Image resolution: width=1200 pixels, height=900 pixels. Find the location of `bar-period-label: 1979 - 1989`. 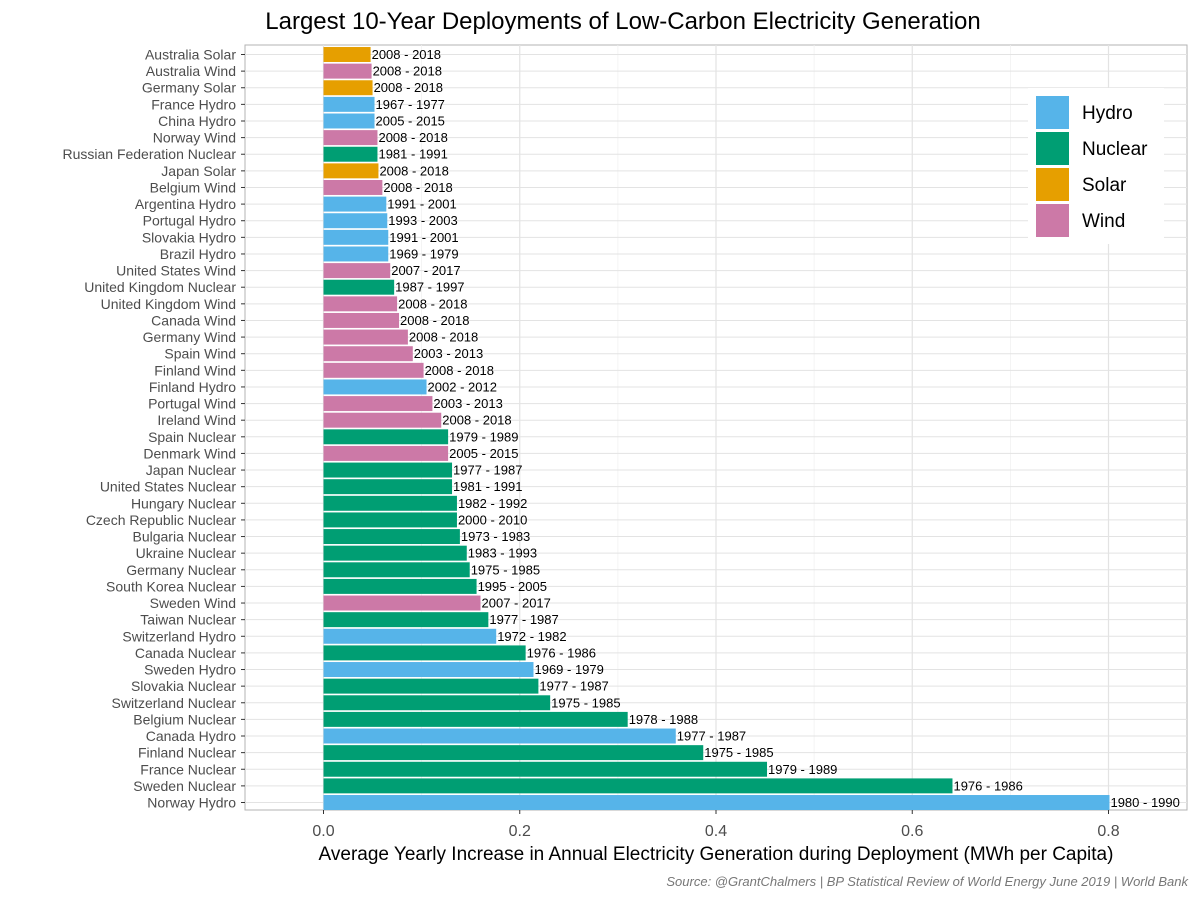

bar-period-label: 1979 - 1989 is located at coordinates (802, 769).